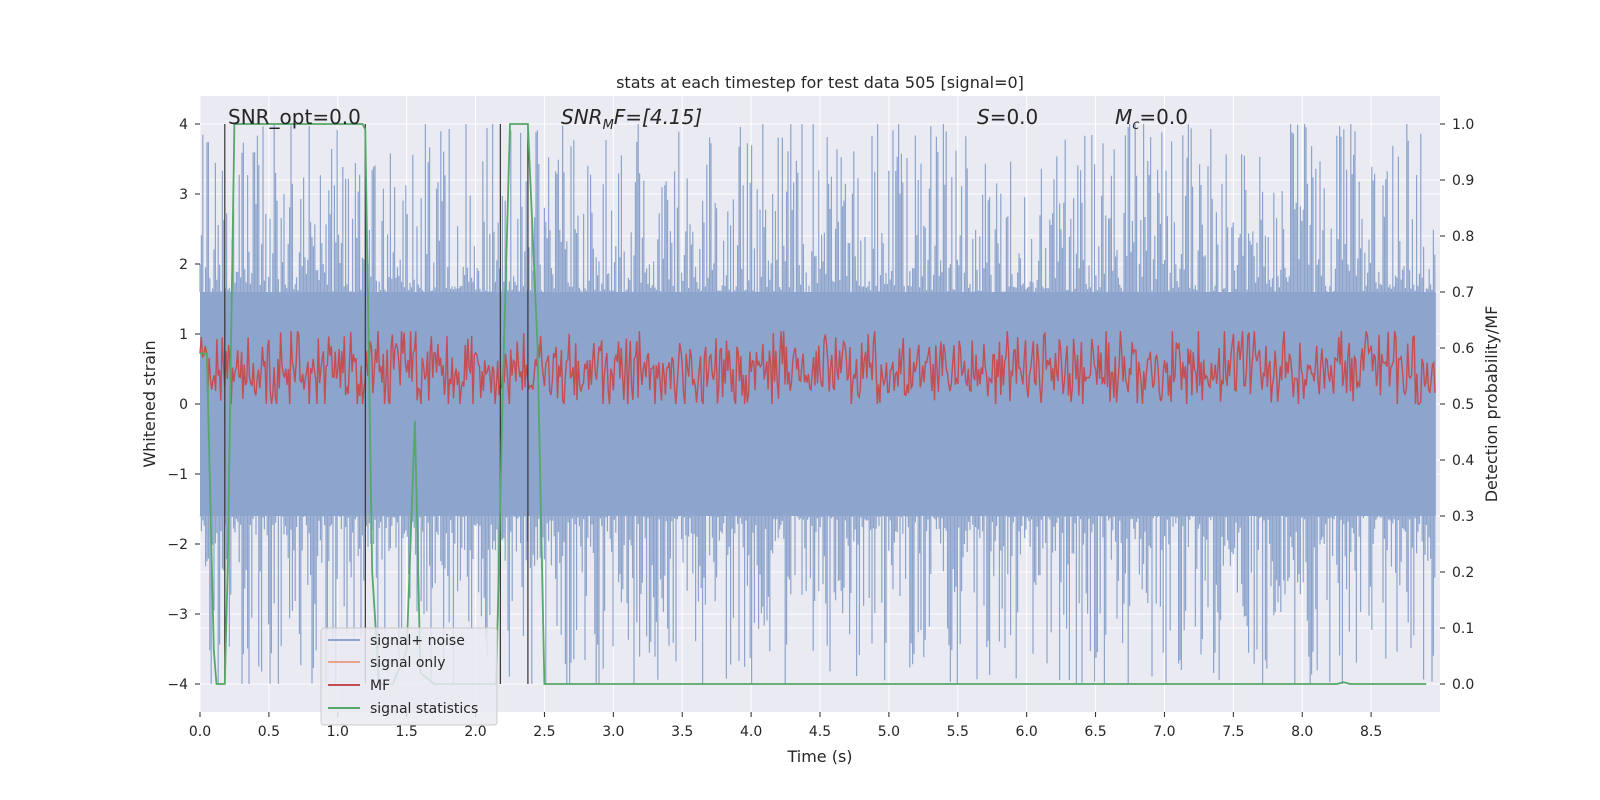  Describe the element at coordinates (380, 686) in the screenshot. I see `legend-label-mf: MF` at that location.